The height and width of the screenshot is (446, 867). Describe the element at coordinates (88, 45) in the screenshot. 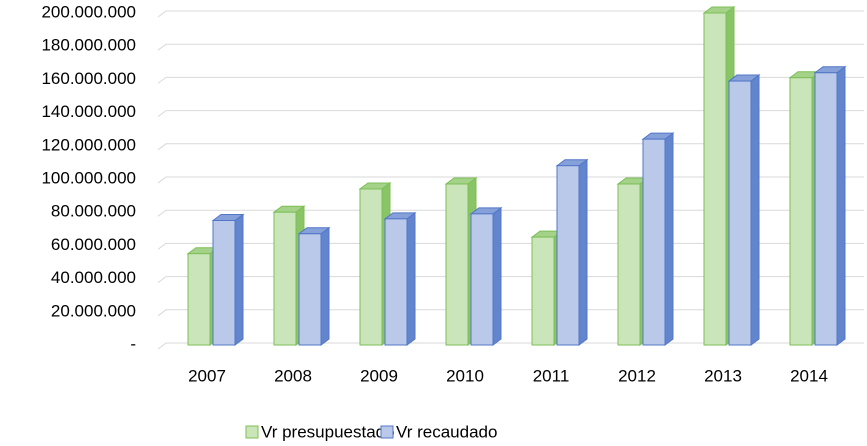

I see `y-tick-label: 180.000.000` at that location.